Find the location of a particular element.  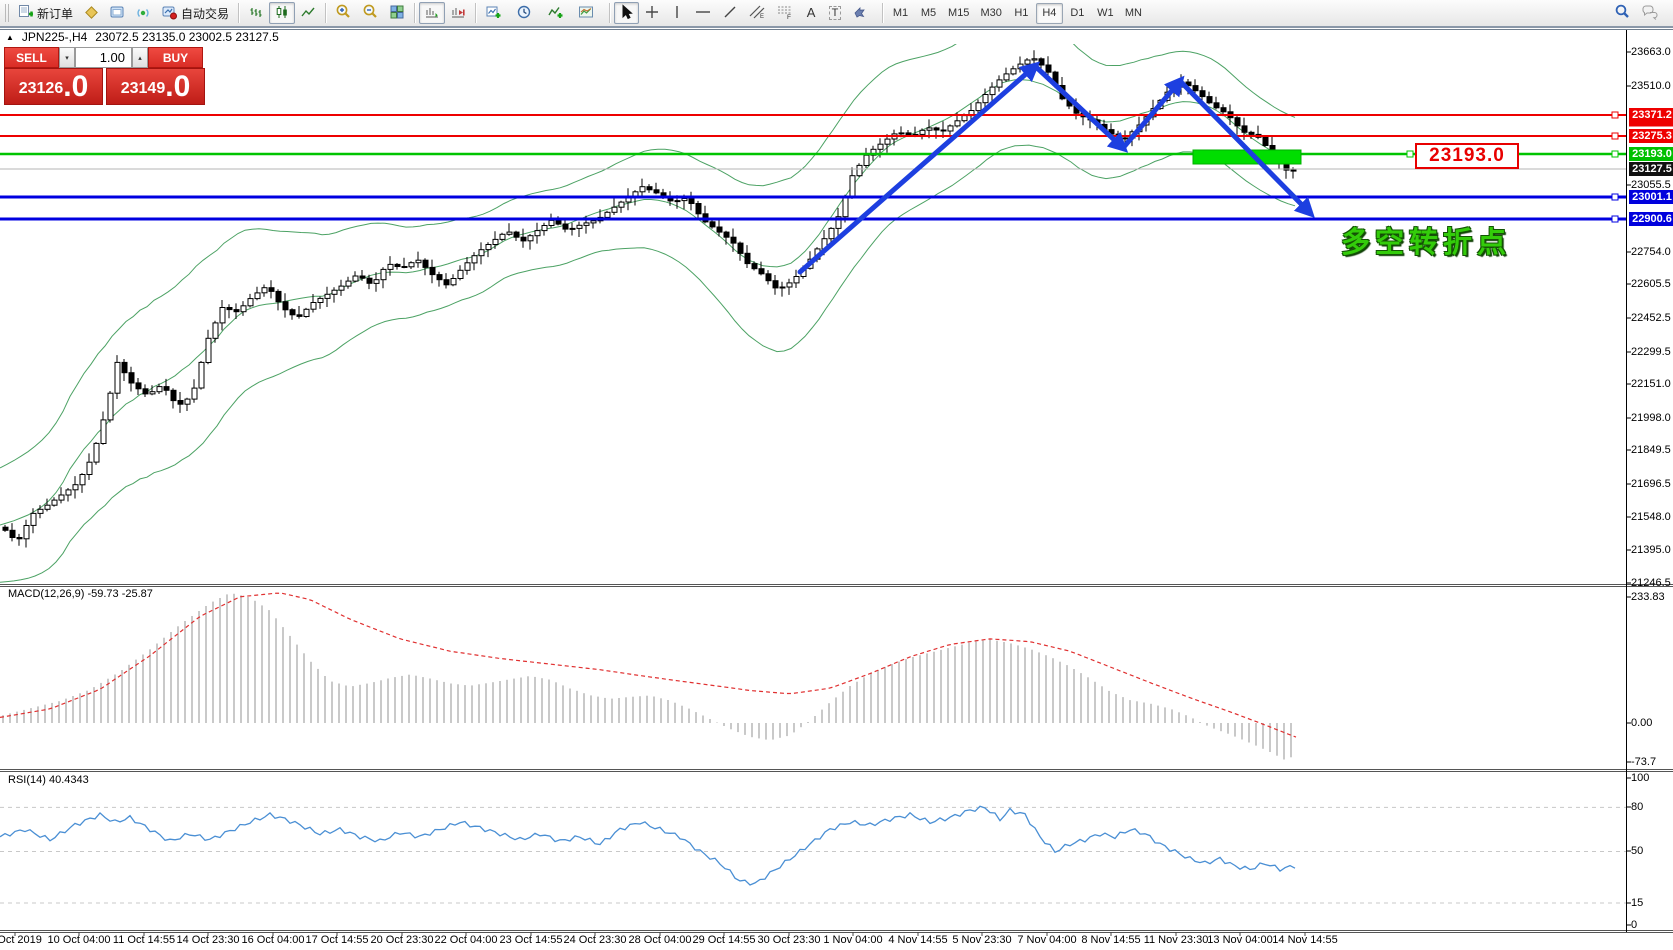

volume-increase-button: ▴ is located at coordinates (140, 57).